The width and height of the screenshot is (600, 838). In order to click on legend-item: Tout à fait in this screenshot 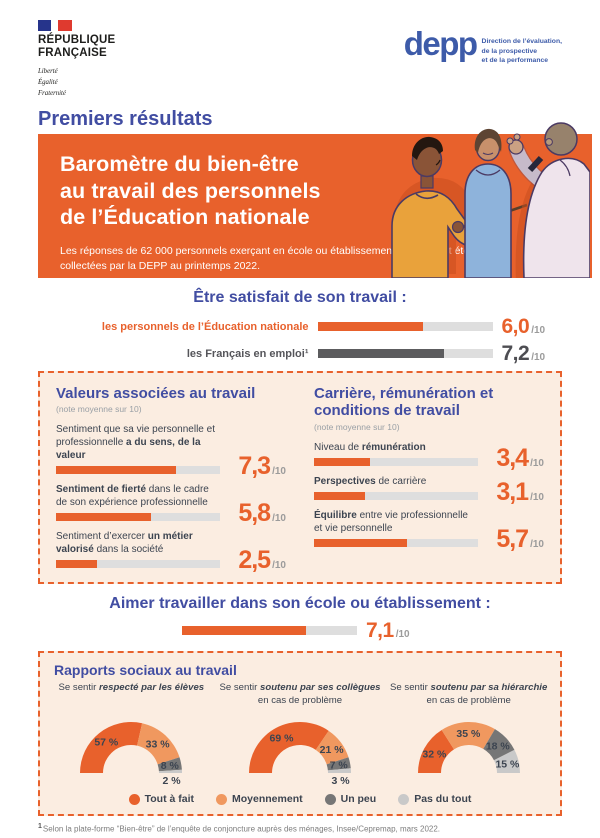, I will do `click(161, 799)`.